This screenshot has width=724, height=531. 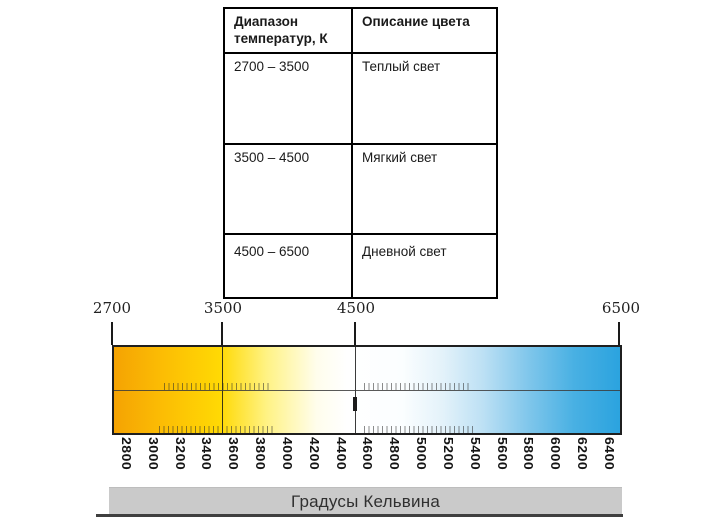 What do you see at coordinates (288, 265) in the screenshot?
I see `range-cell: 4500 – 6500` at bounding box center [288, 265].